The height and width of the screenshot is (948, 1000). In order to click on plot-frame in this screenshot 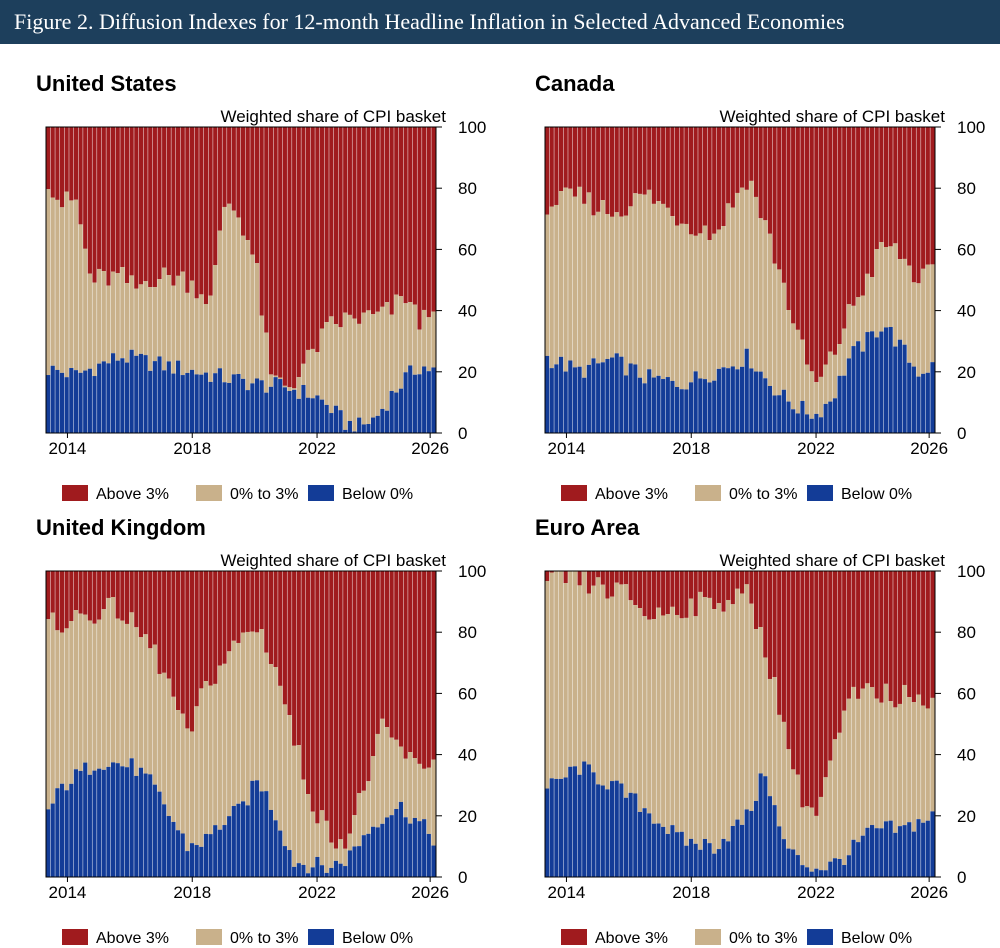, I will do `click(241, 280)`.